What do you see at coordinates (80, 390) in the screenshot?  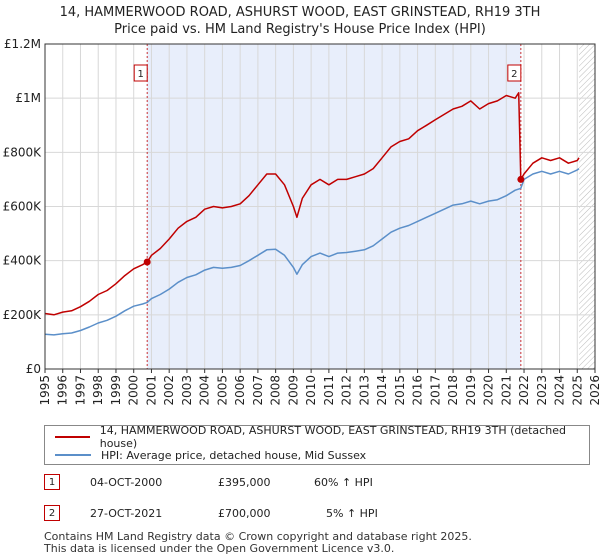 I see `x-tick-label: 1997` at bounding box center [80, 390].